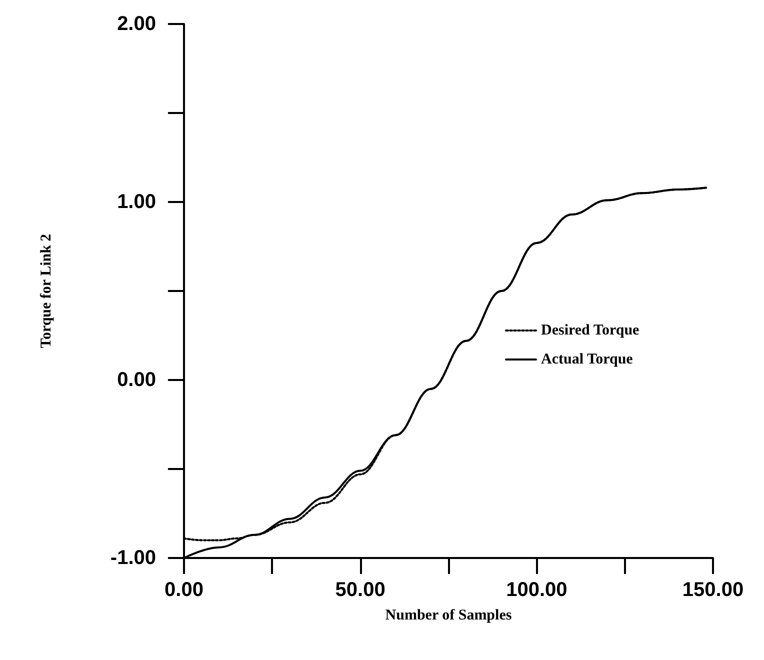 This screenshot has height=660, width=764. I want to click on y-tick-label: 1.00, so click(136, 202).